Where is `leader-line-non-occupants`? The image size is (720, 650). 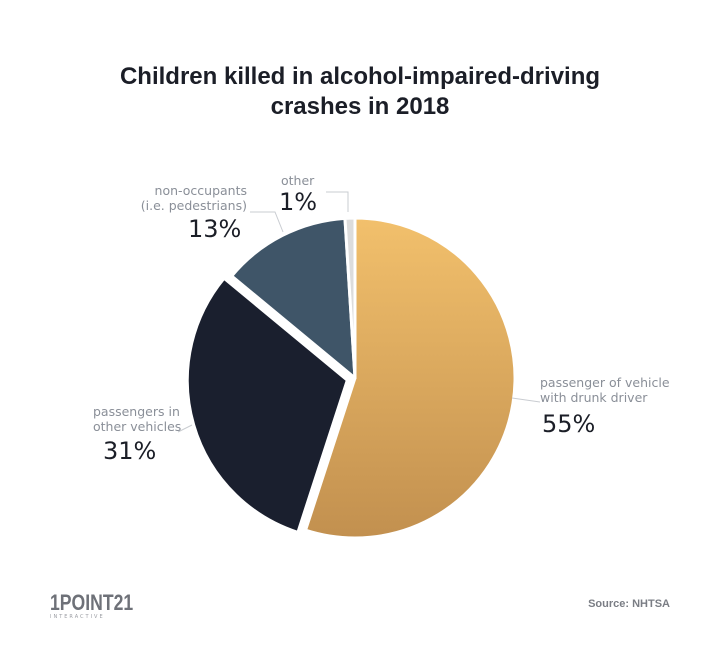 leader-line-non-occupants is located at coordinates (267, 222).